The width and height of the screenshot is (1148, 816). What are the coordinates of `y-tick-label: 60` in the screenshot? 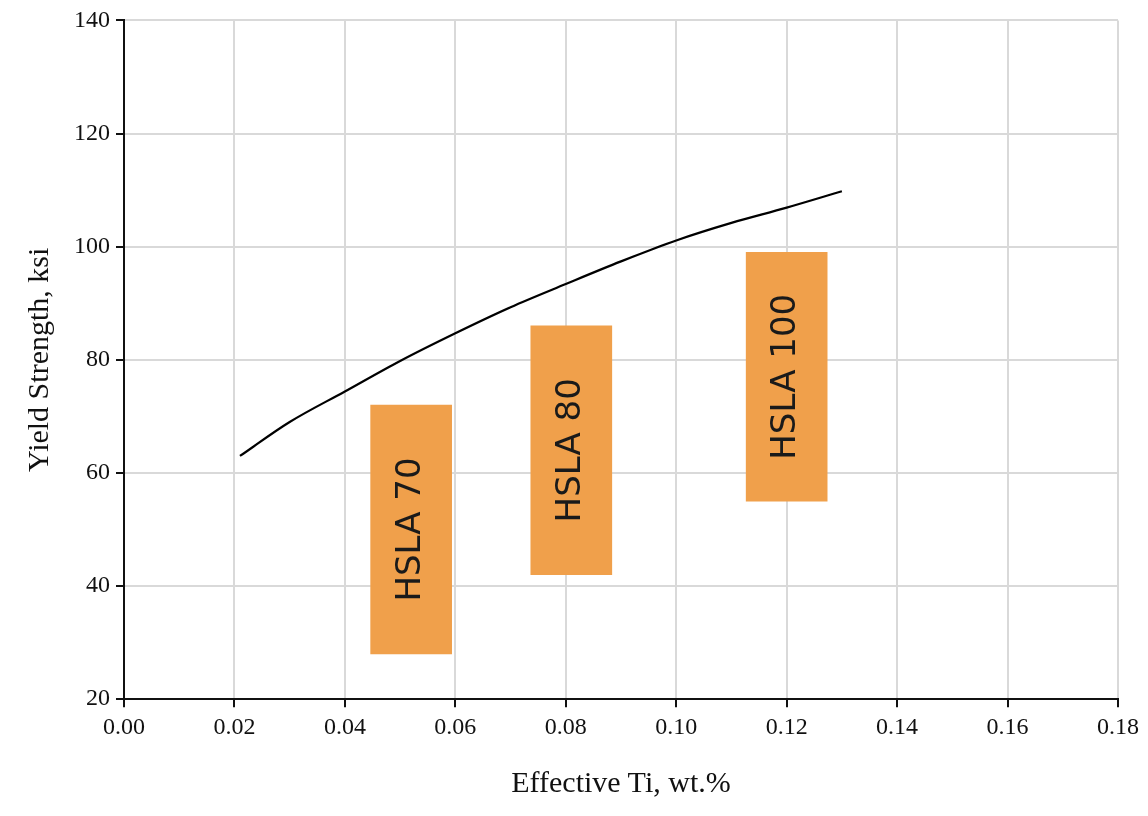 It's located at (98, 471).